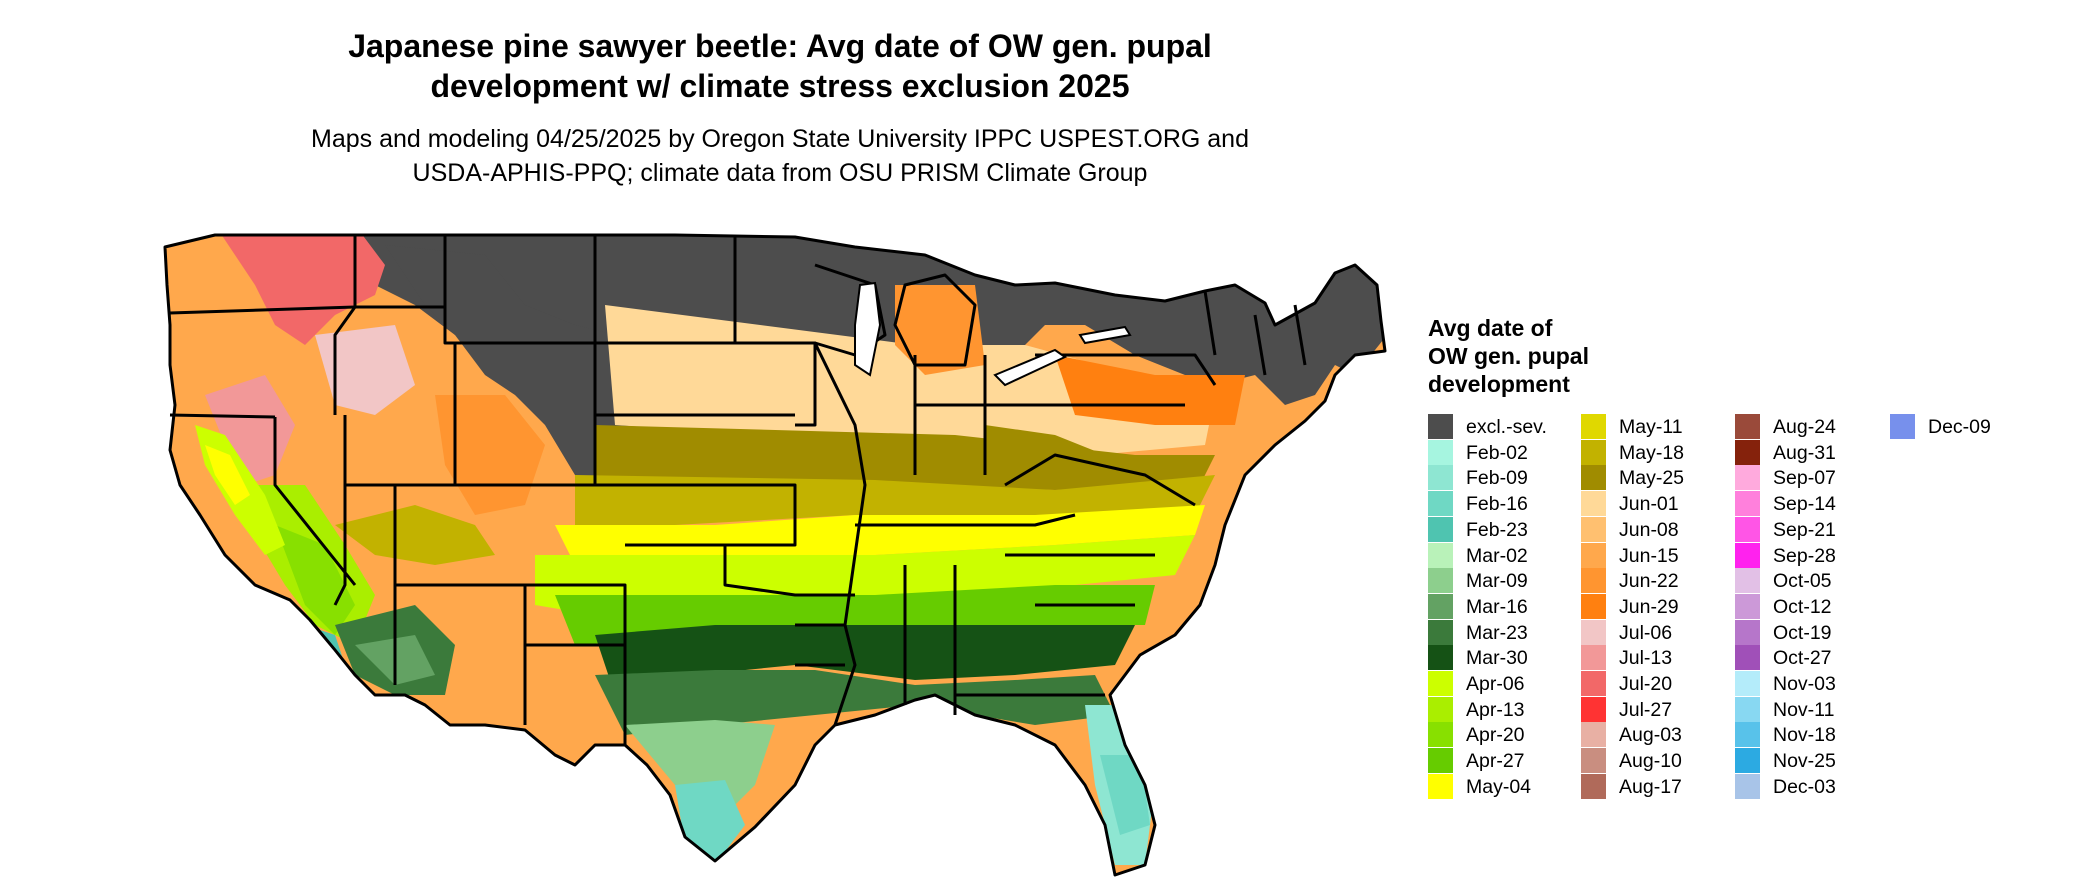  What do you see at coordinates (1646, 709) in the screenshot?
I see `legend-label: Jul-27` at bounding box center [1646, 709].